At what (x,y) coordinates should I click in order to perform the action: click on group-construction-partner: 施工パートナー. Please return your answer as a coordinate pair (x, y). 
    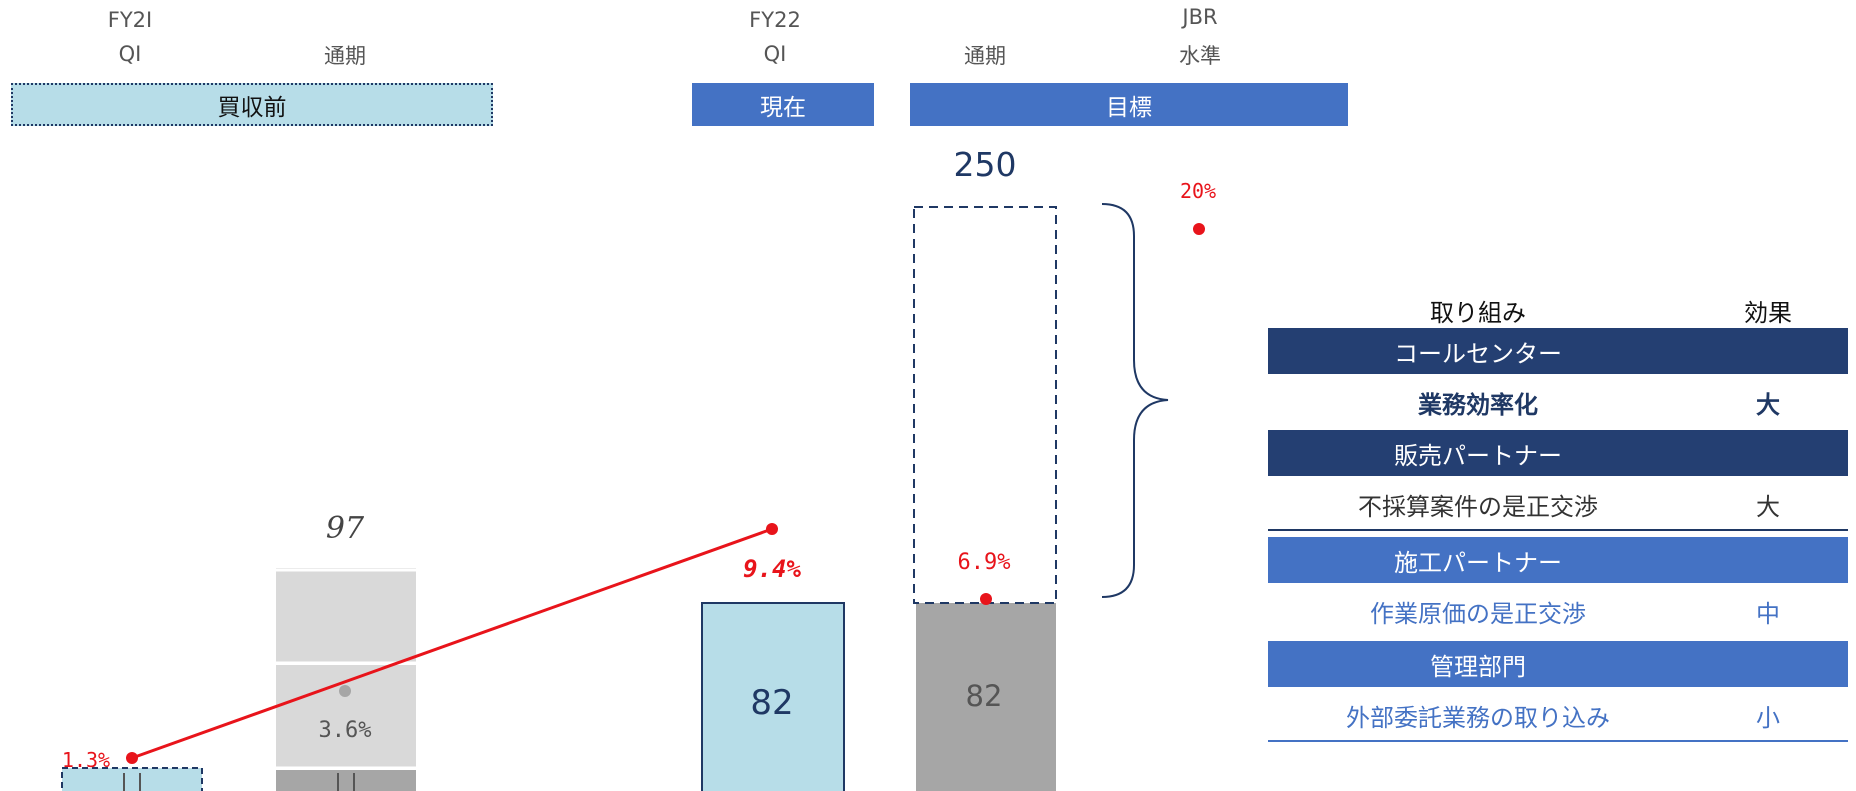
    Looking at the image, I should click on (1558, 560).